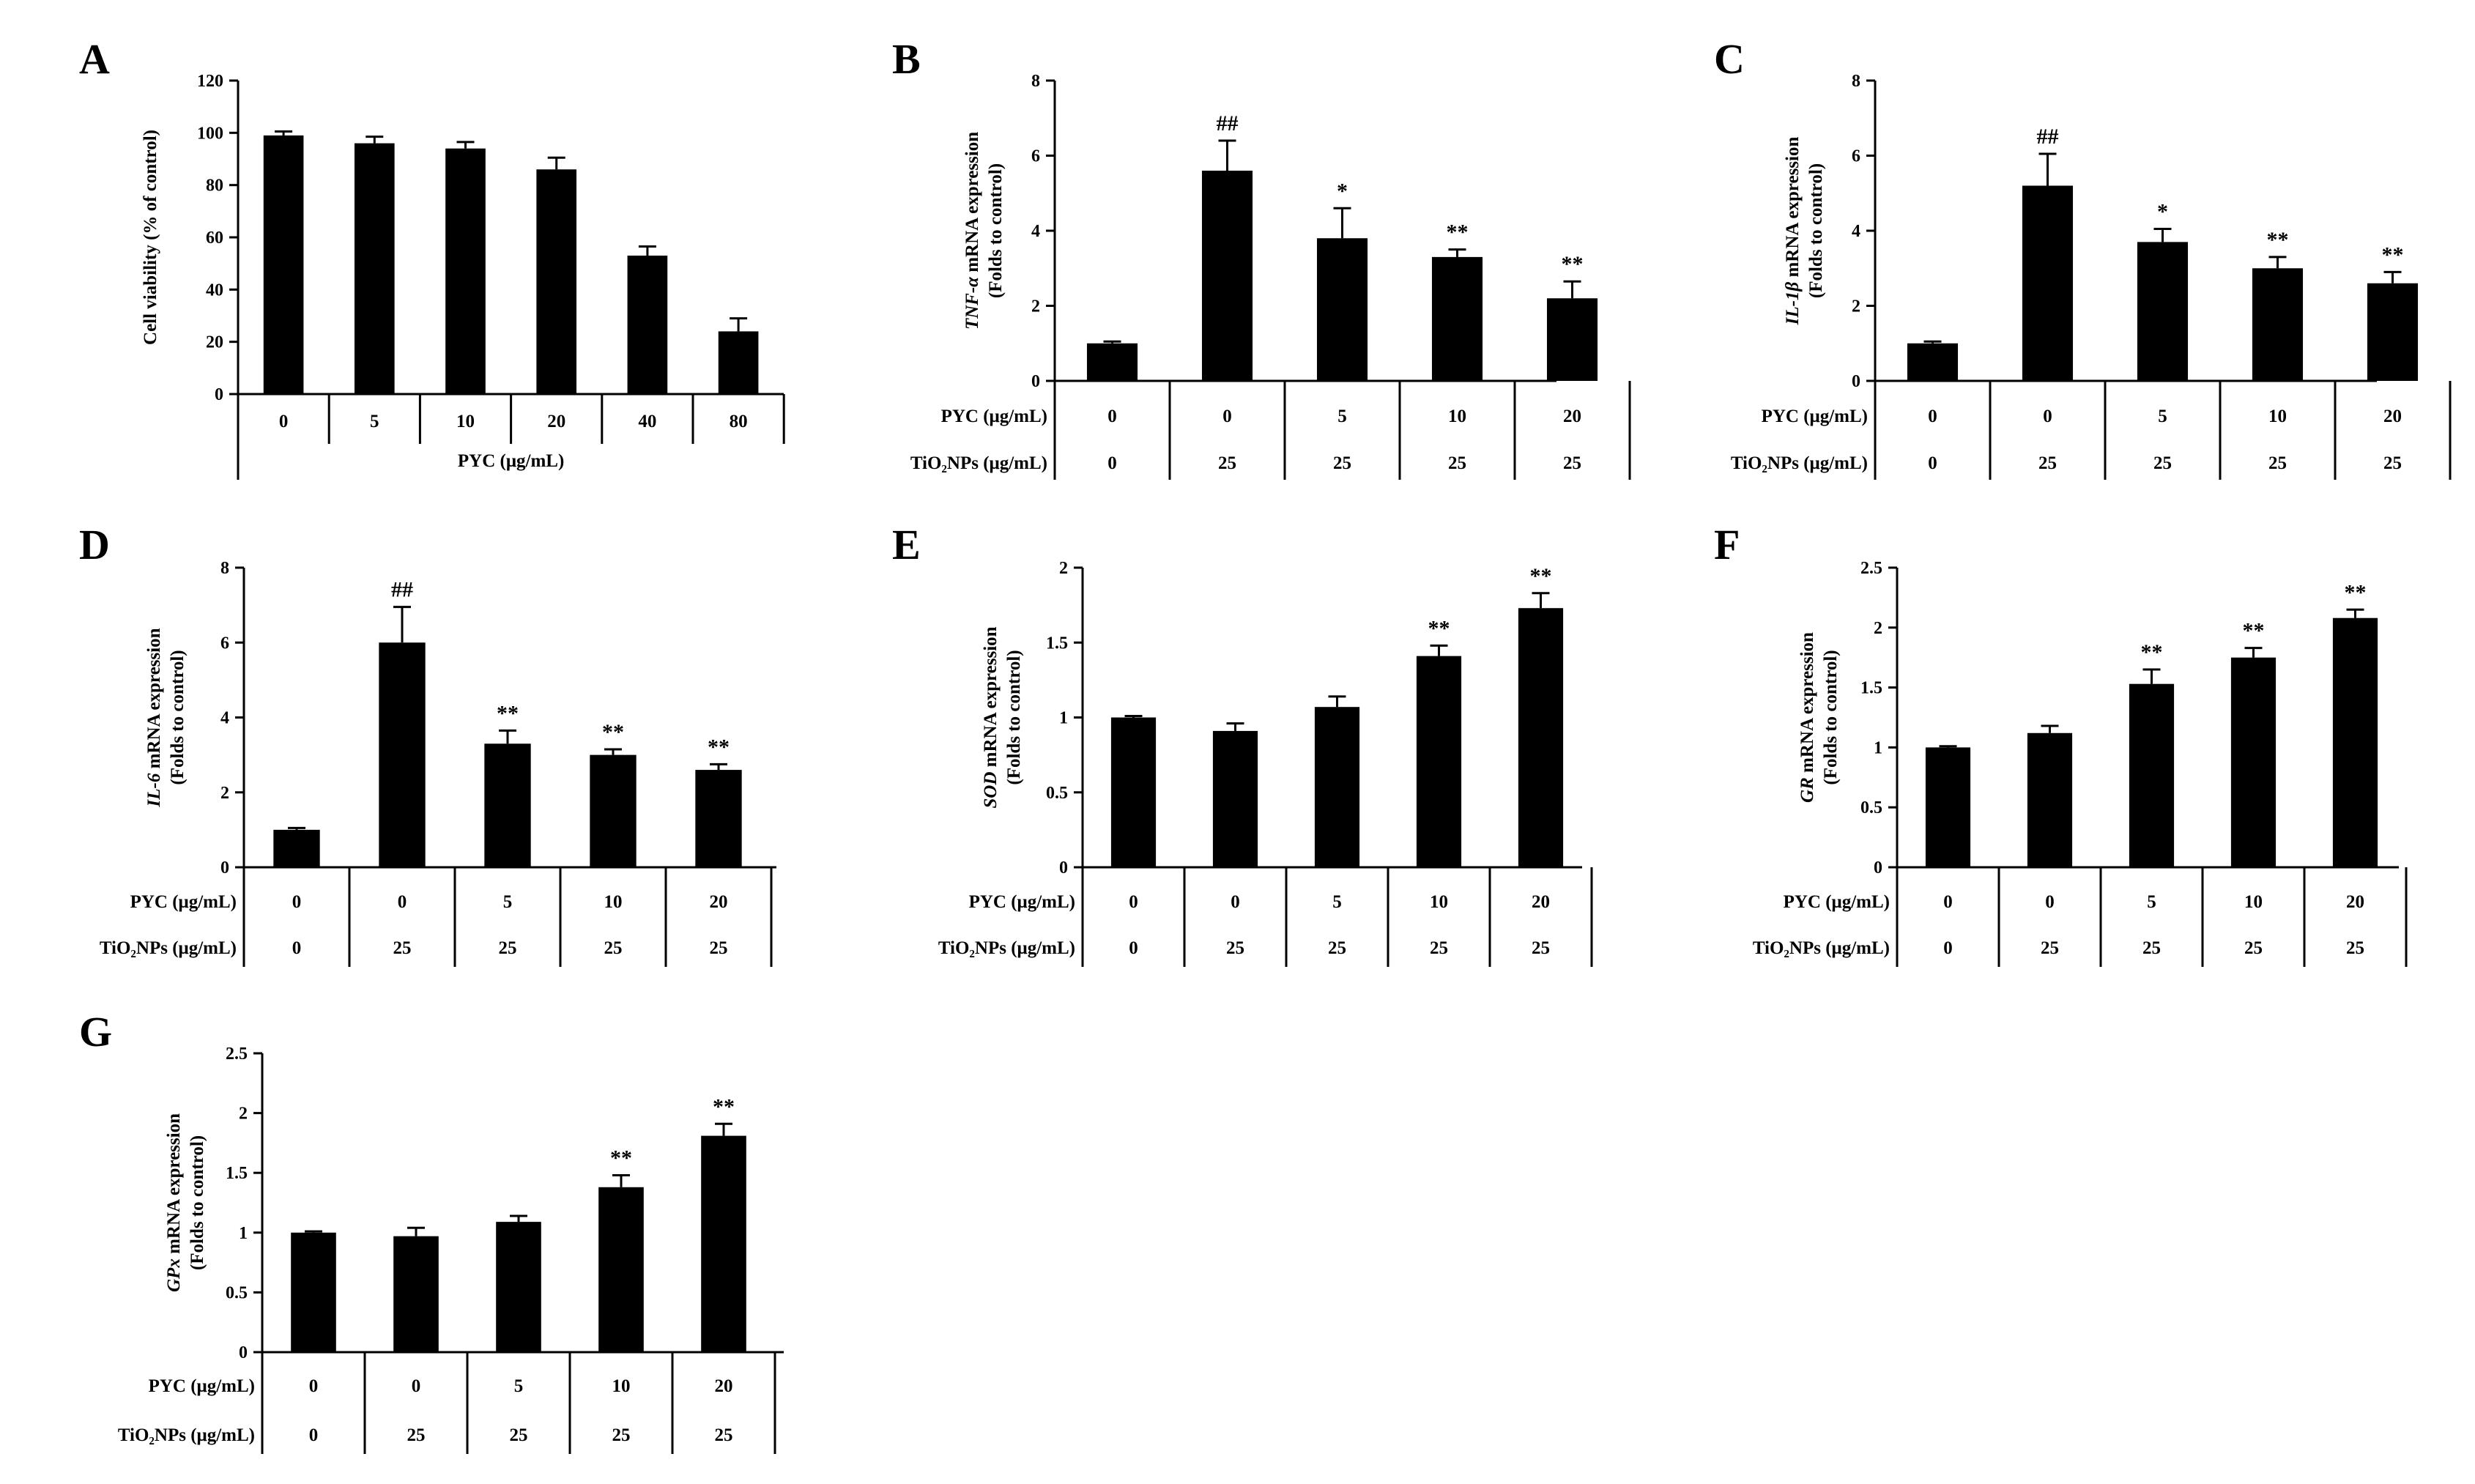 This screenshot has height=1484, width=2475. I want to click on significance-label-b: **, so click(1458, 232).